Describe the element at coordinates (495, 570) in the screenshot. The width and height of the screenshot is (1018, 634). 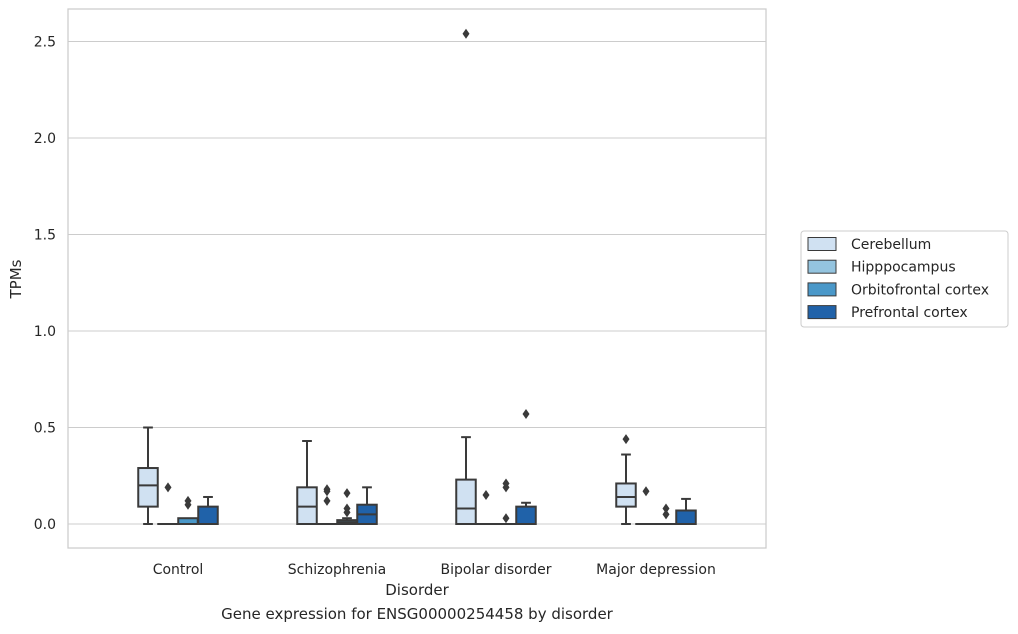
I see `x-tick-label: Bipolar disorder` at that location.